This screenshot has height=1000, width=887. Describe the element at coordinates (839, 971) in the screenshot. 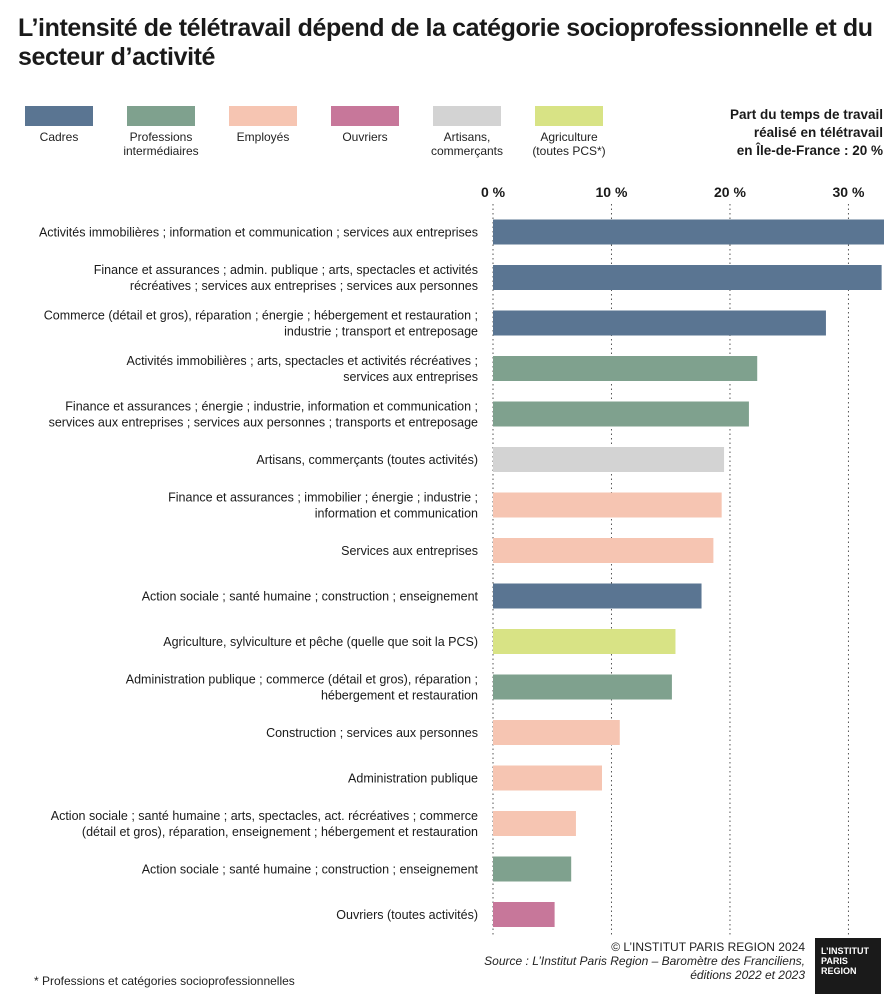

I see `logo-text: REGION` at that location.